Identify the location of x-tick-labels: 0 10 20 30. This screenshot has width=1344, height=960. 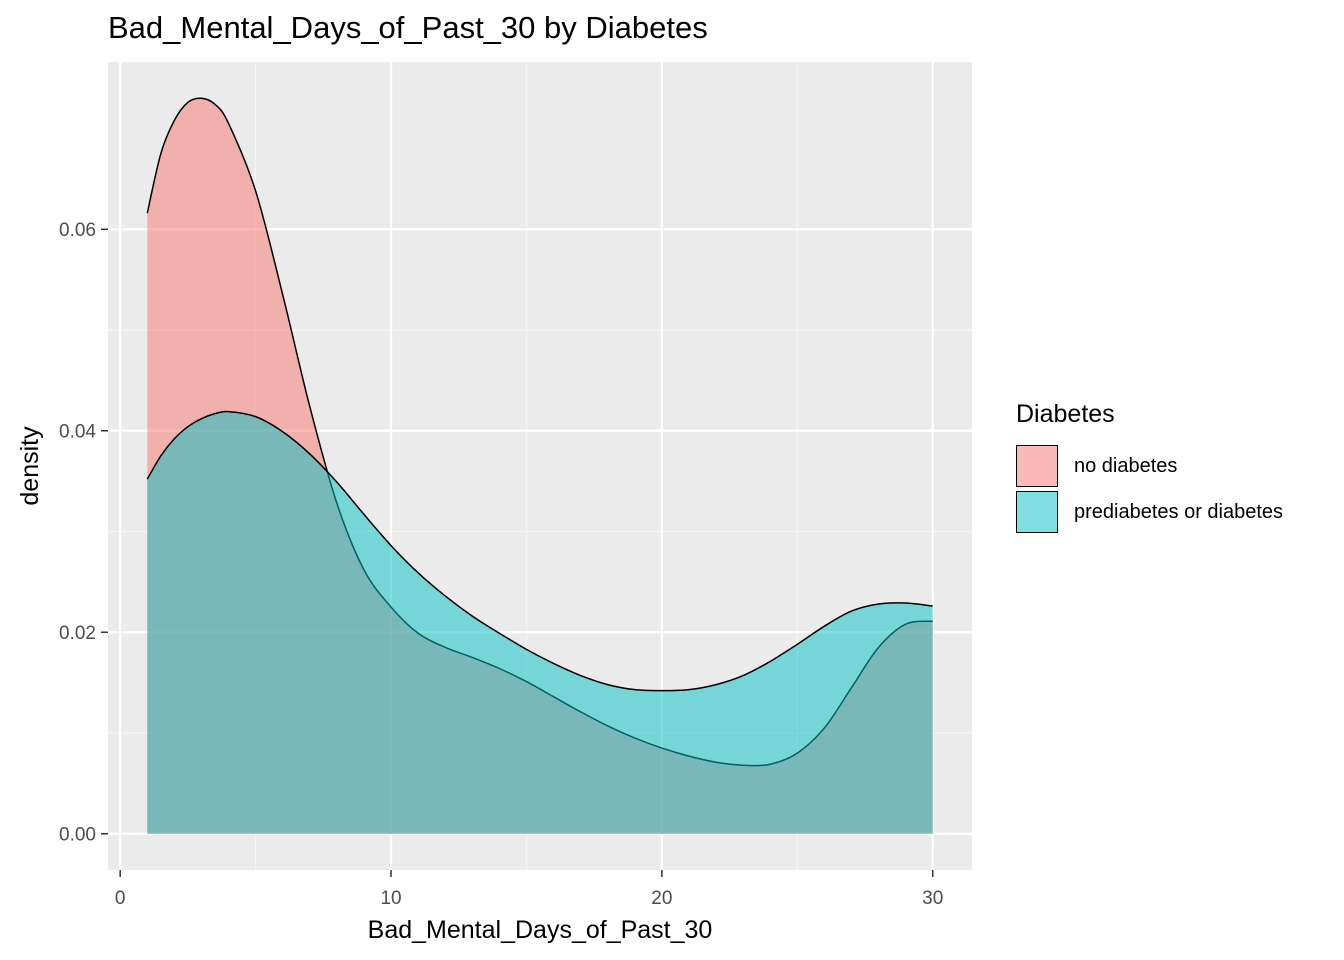
(529, 898).